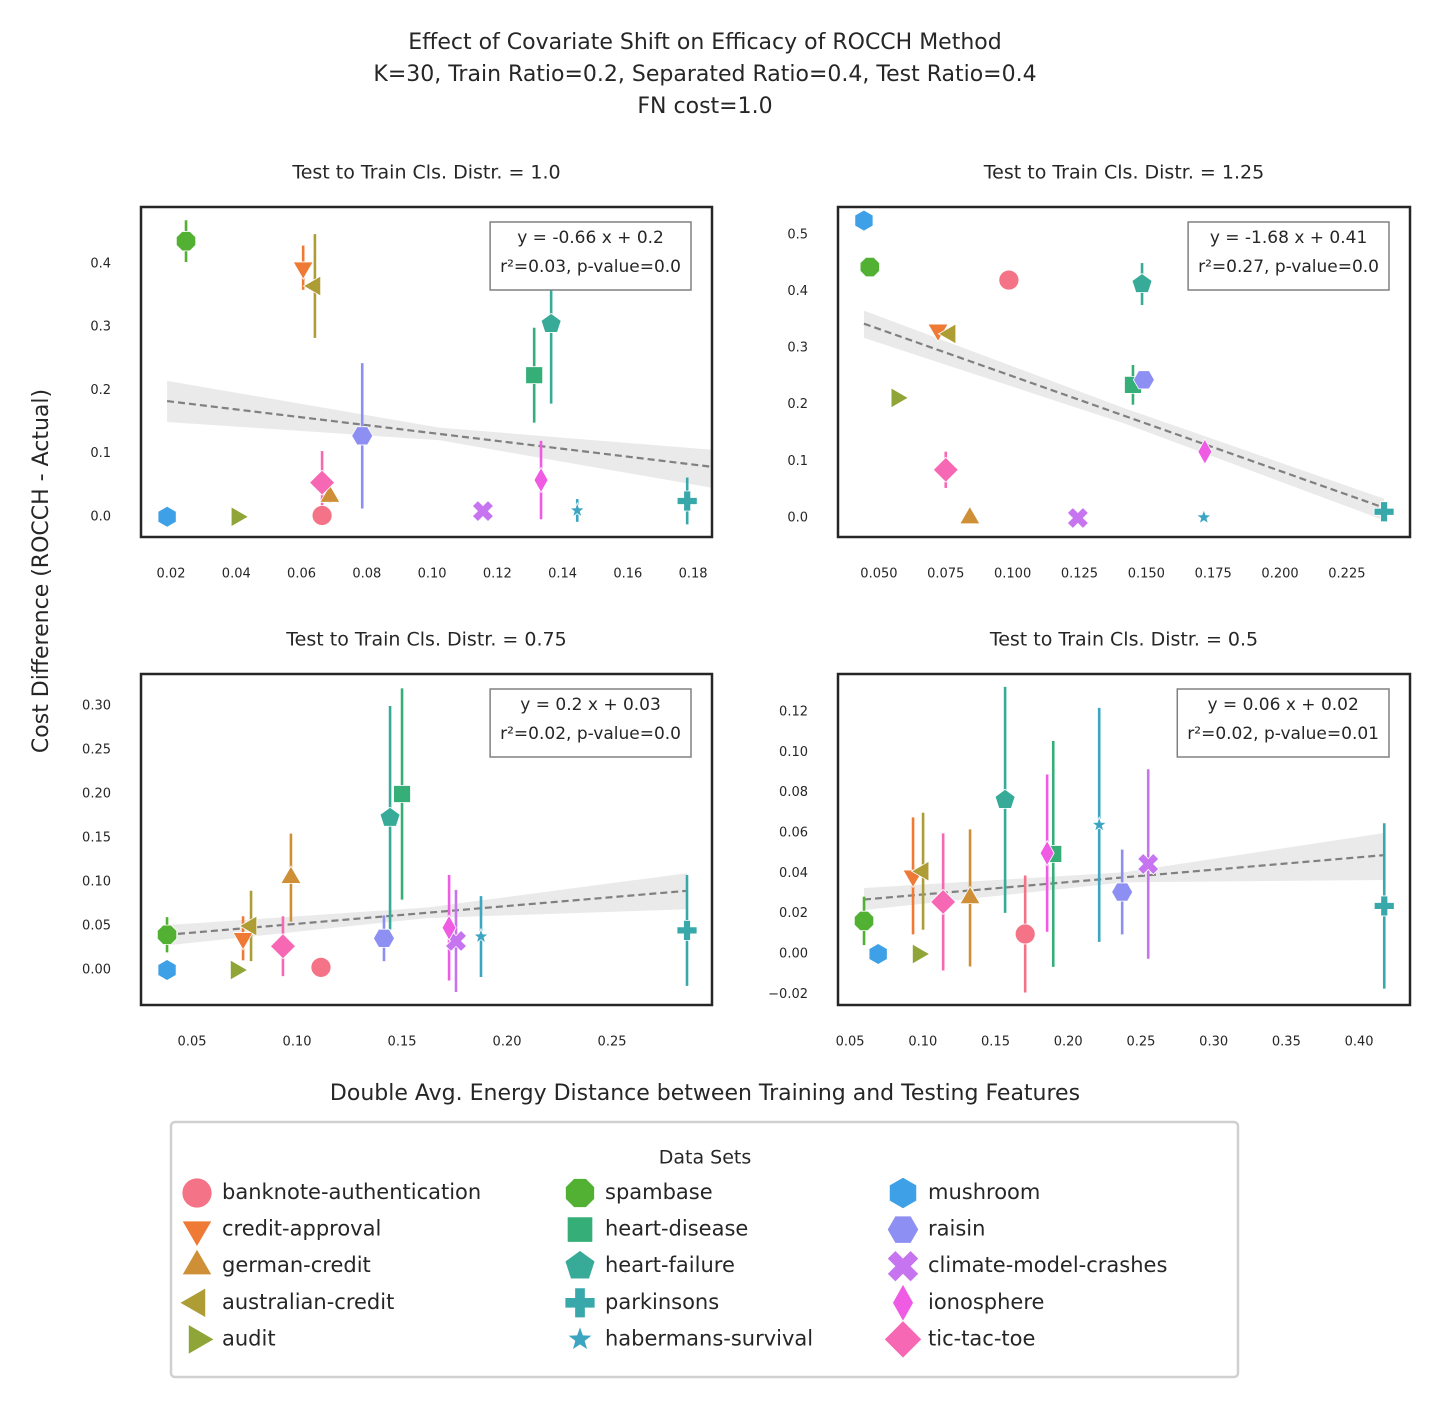  What do you see at coordinates (301, 1229) in the screenshot?
I see `legend-label: credit-approval` at bounding box center [301, 1229].